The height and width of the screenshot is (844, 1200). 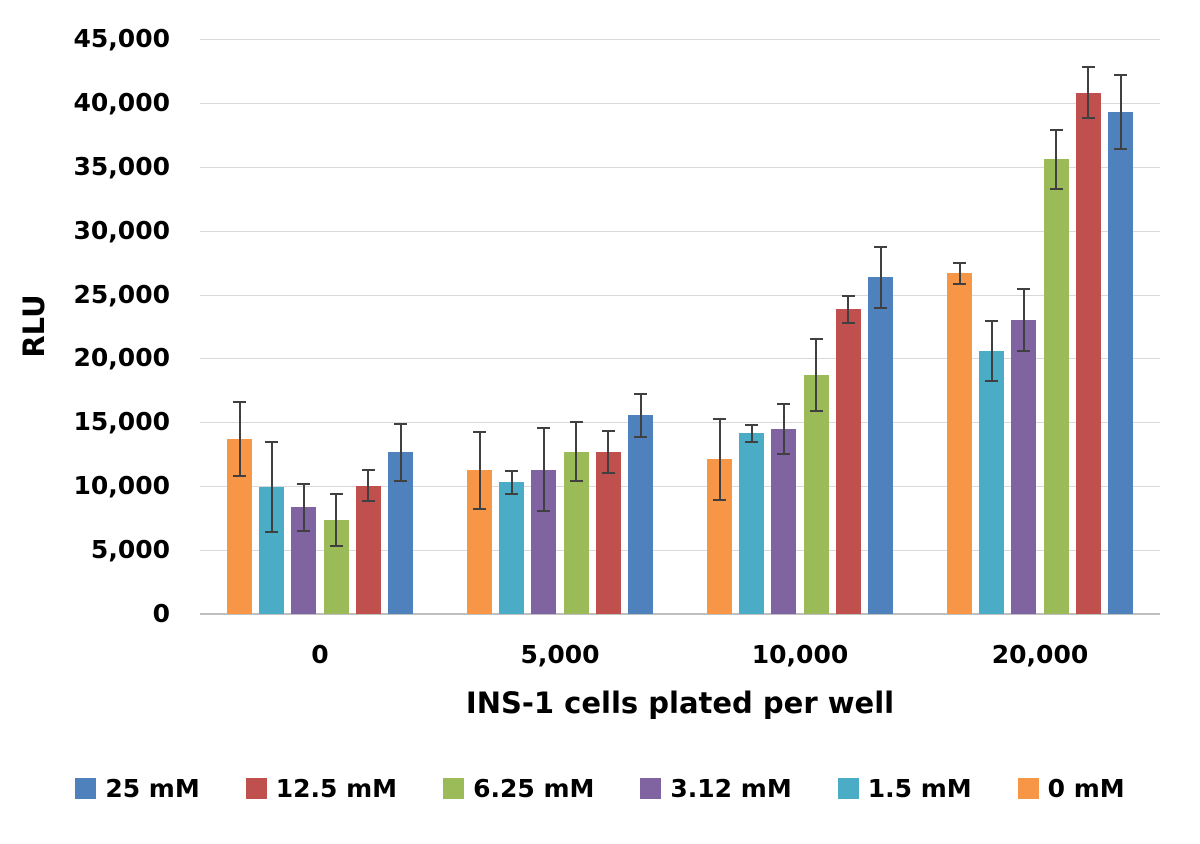 I want to click on legend-item-25mM: 25 mM, so click(x=137, y=788).